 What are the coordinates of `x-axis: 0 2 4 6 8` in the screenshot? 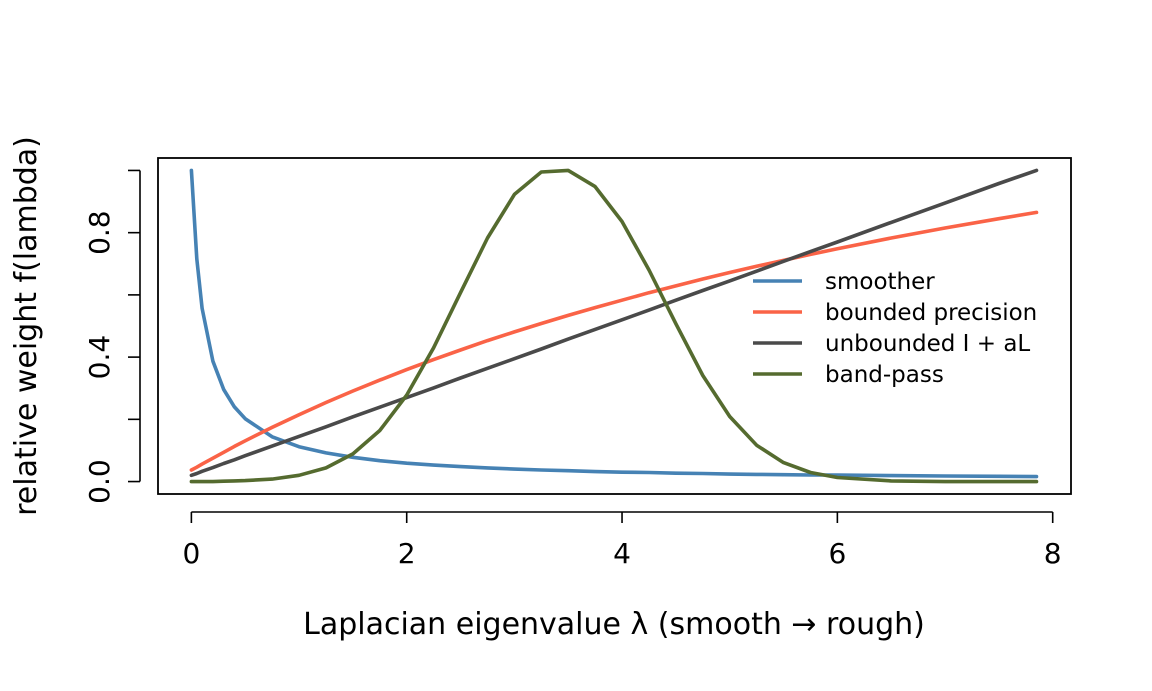 It's located at (622, 540).